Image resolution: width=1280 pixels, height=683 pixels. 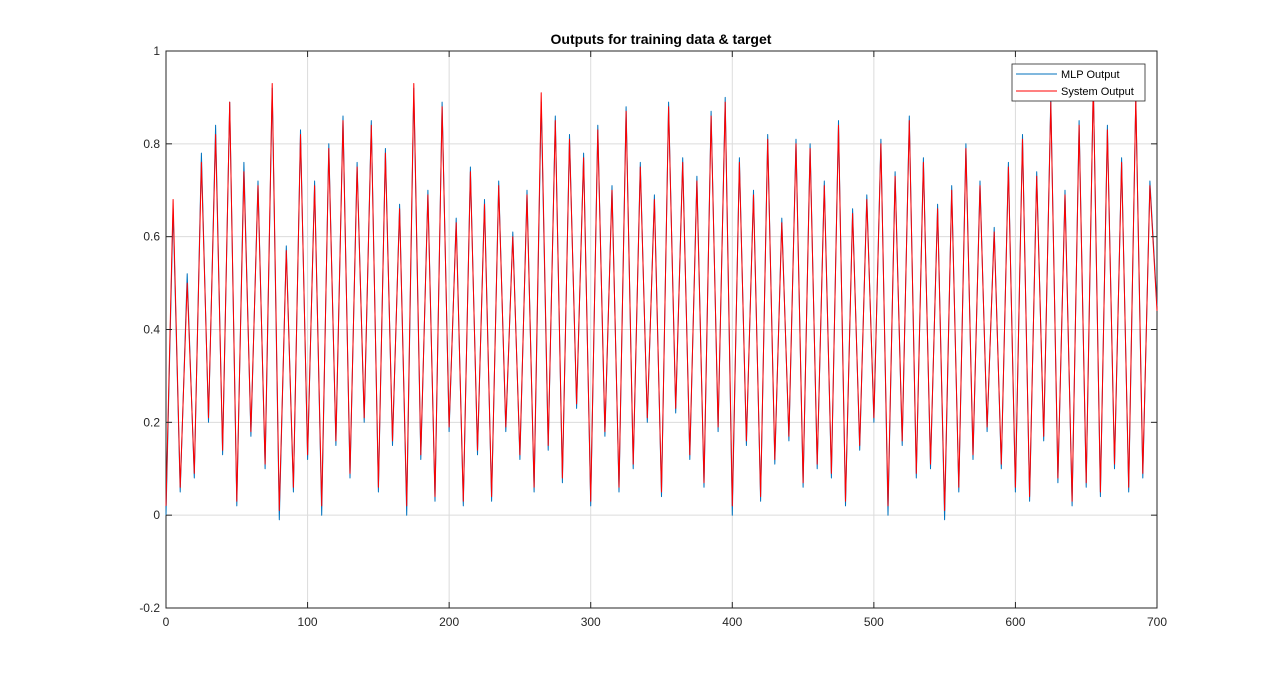 I want to click on x-tick-label: 0, so click(x=166, y=622).